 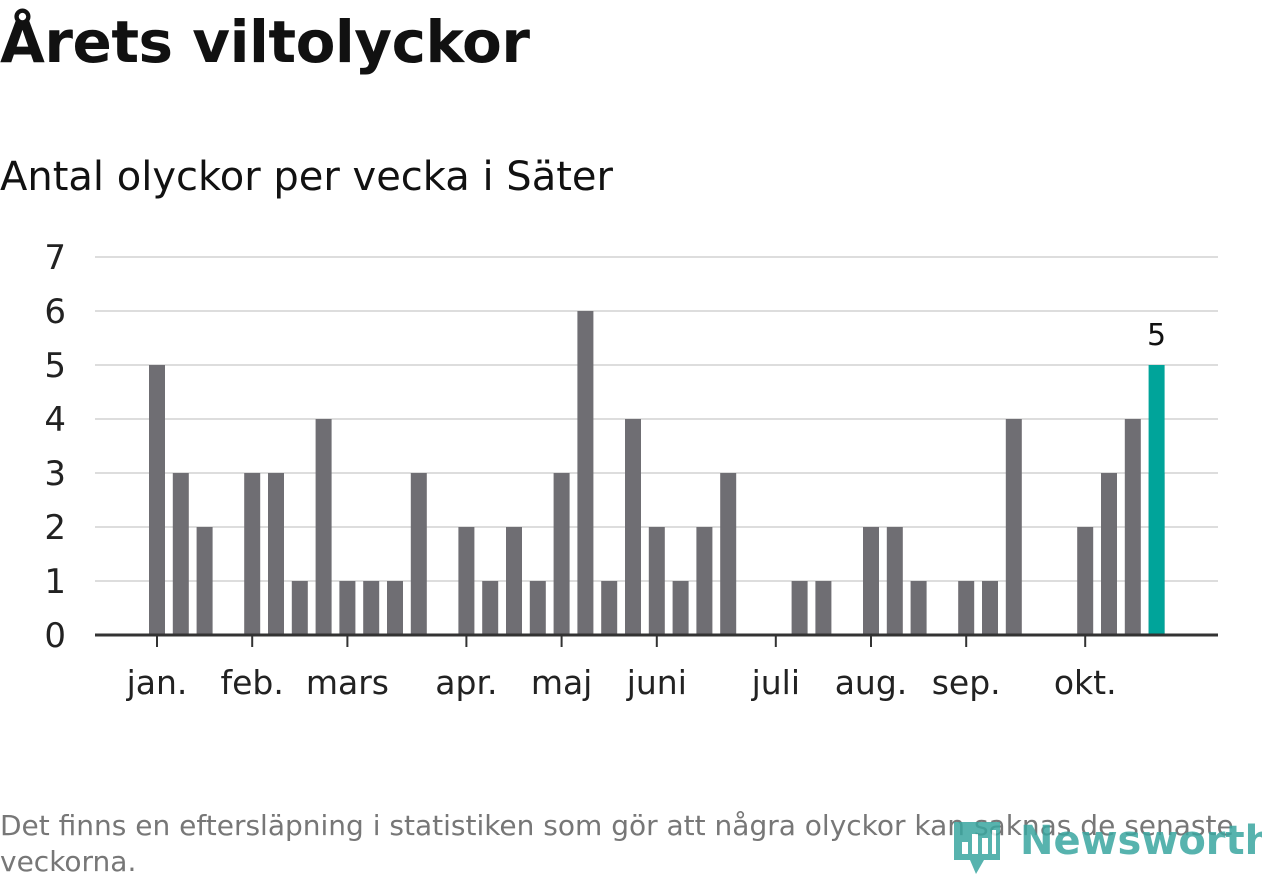 I want to click on chart-subtitle: Antal olyckor per vecka i Säter, so click(x=306, y=177).